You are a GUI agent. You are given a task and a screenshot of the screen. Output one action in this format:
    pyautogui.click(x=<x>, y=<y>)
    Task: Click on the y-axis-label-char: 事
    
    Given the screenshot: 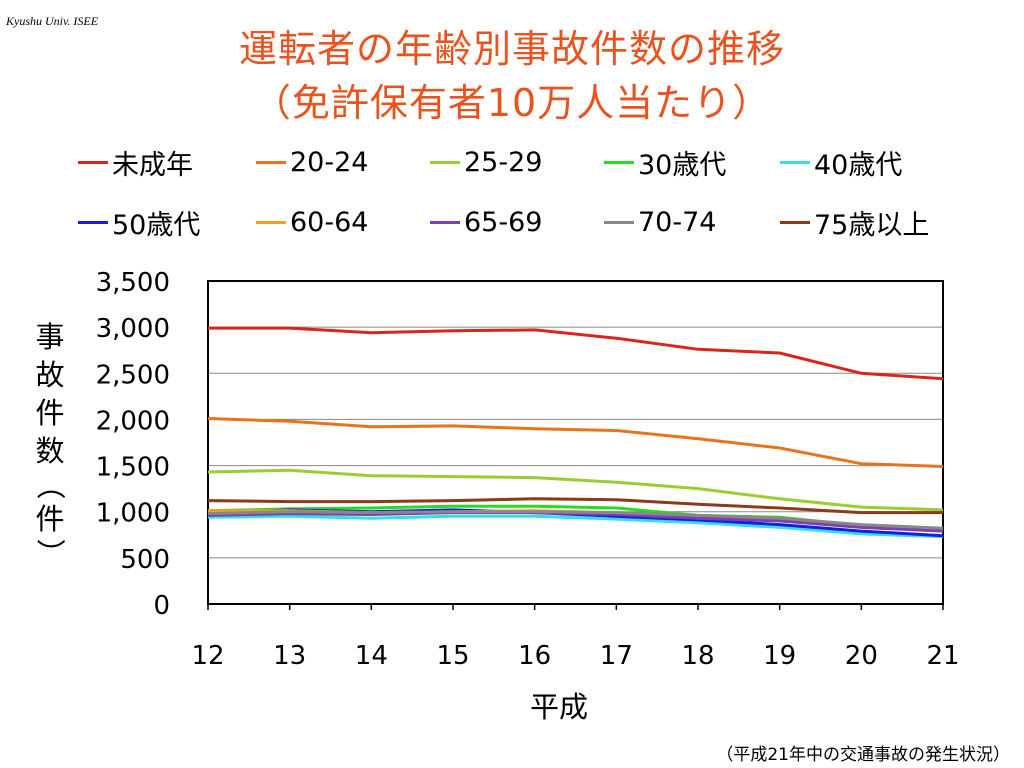 What is the action you would take?
    pyautogui.click(x=50, y=337)
    